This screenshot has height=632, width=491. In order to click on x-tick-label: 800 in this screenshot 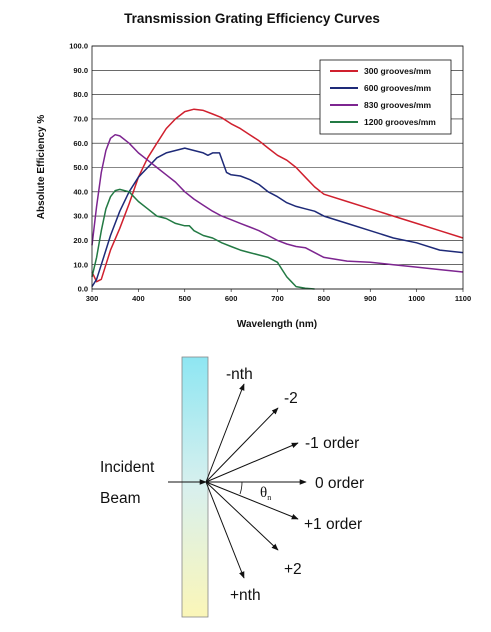, I will do `click(324, 298)`.